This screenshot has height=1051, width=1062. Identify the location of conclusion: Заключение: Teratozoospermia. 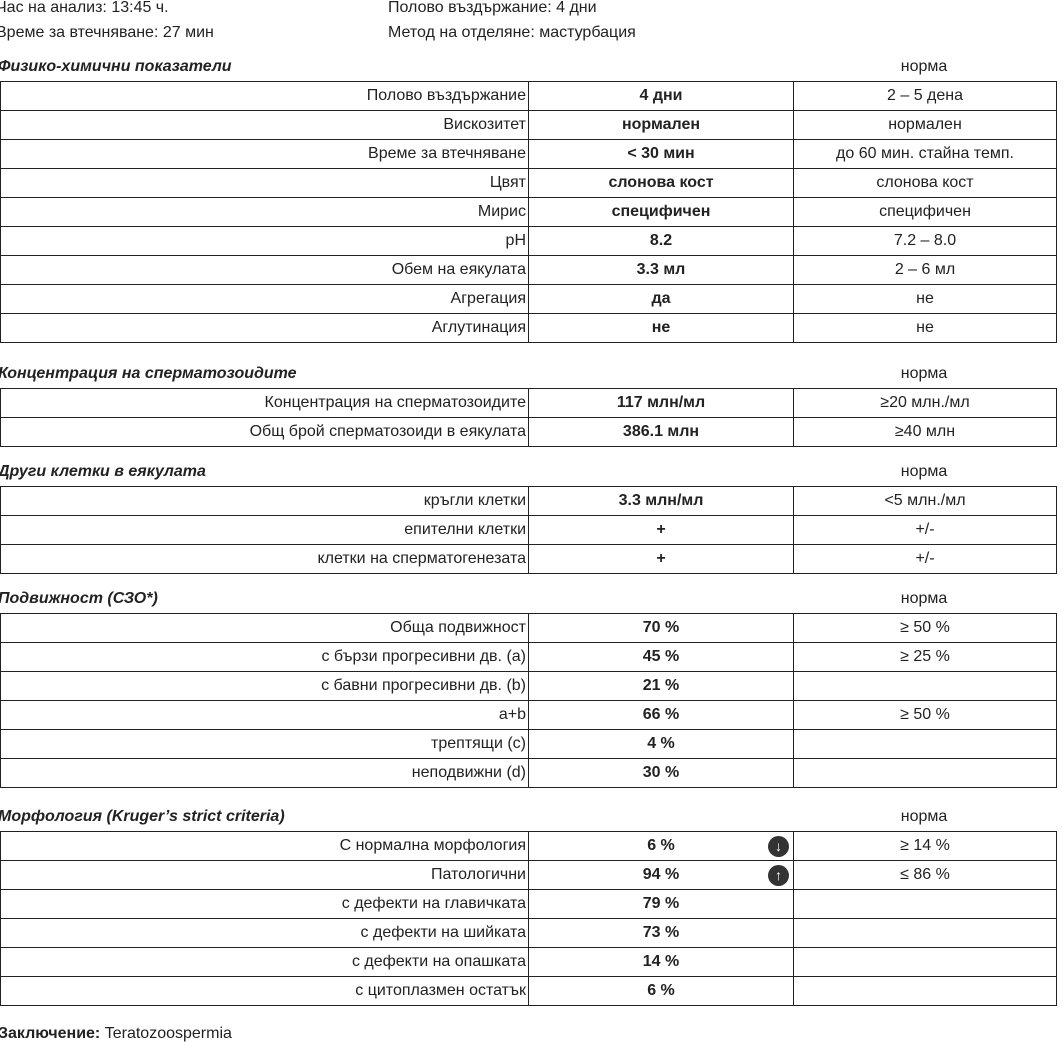
(116, 1034).